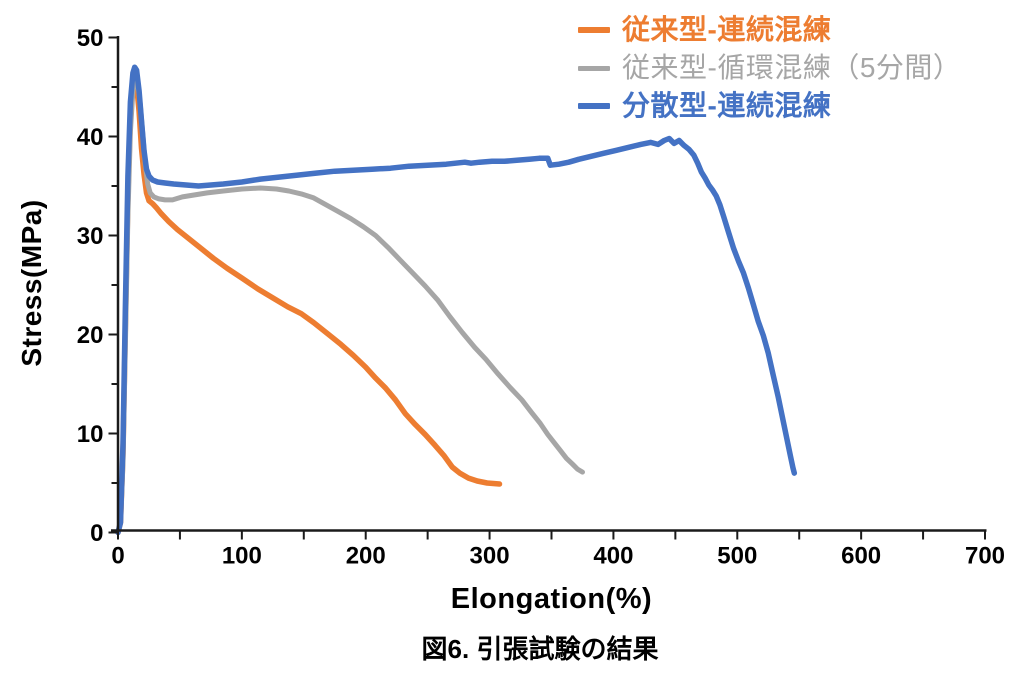 The width and height of the screenshot is (1024, 691). What do you see at coordinates (792, 67) in the screenshot?
I see `legend-label: 従来型-循環混練（5分間）` at bounding box center [792, 67].